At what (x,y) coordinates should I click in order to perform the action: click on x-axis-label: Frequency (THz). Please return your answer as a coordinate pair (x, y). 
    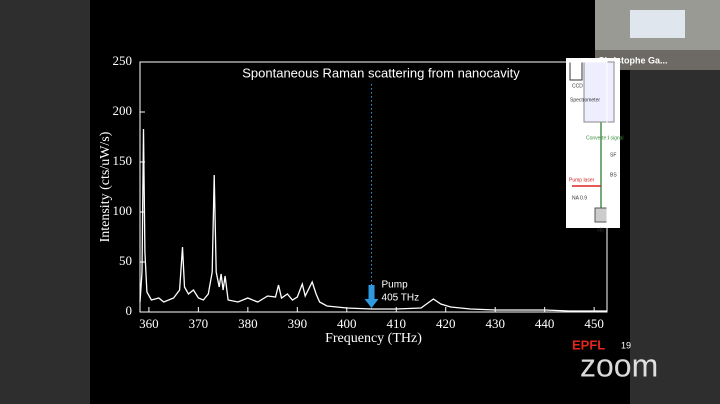
    Looking at the image, I should click on (373, 338).